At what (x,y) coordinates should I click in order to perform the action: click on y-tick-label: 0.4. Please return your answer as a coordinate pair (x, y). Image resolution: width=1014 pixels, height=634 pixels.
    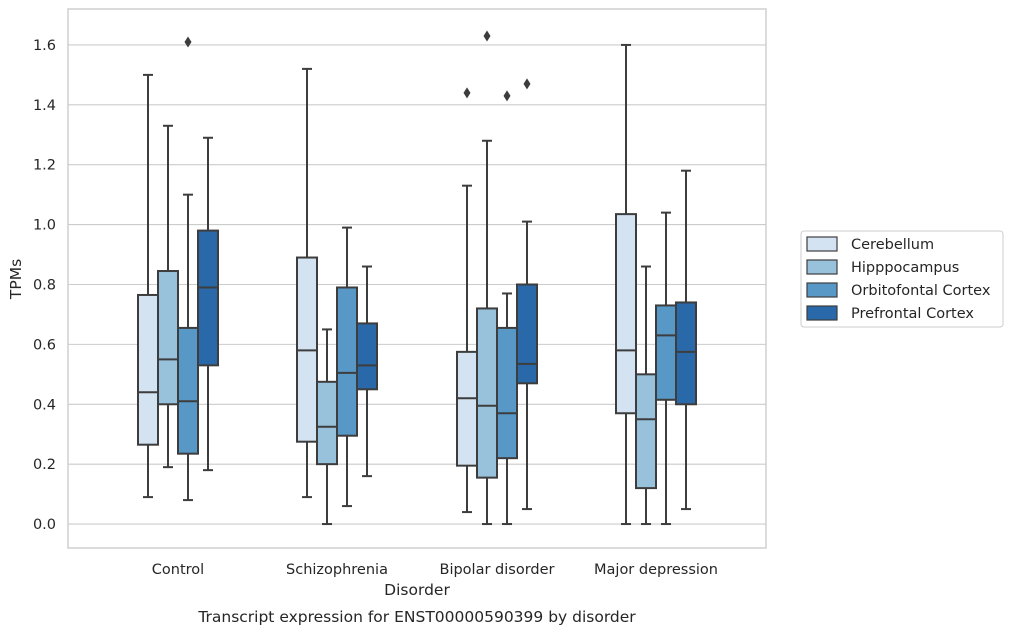
    Looking at the image, I should click on (44, 405).